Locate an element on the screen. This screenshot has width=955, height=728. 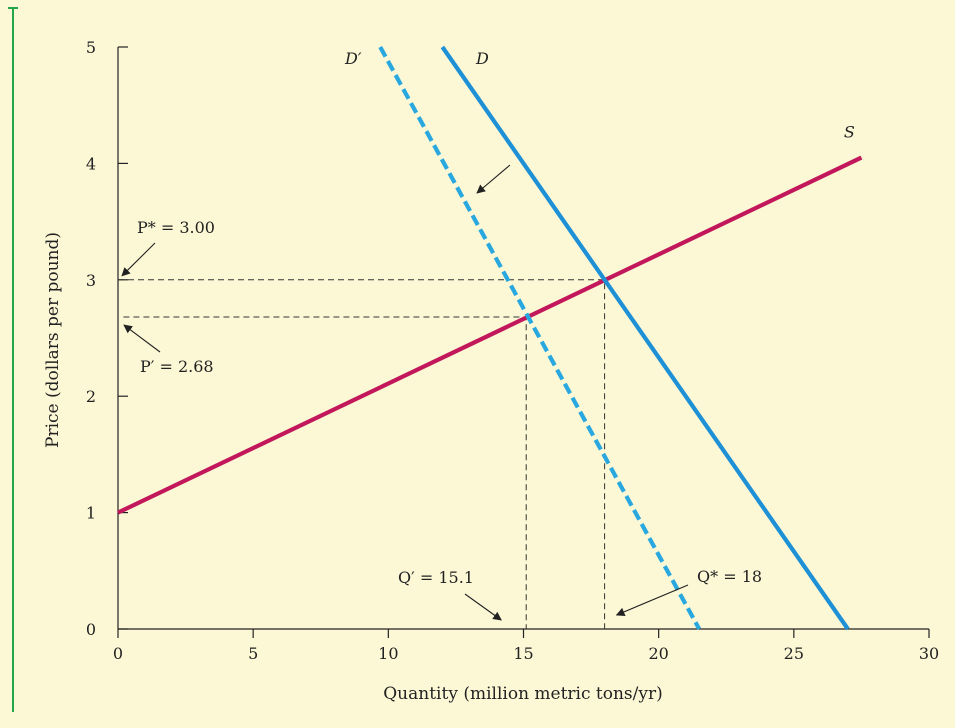
x-tick-label: 10 is located at coordinates (388, 653).